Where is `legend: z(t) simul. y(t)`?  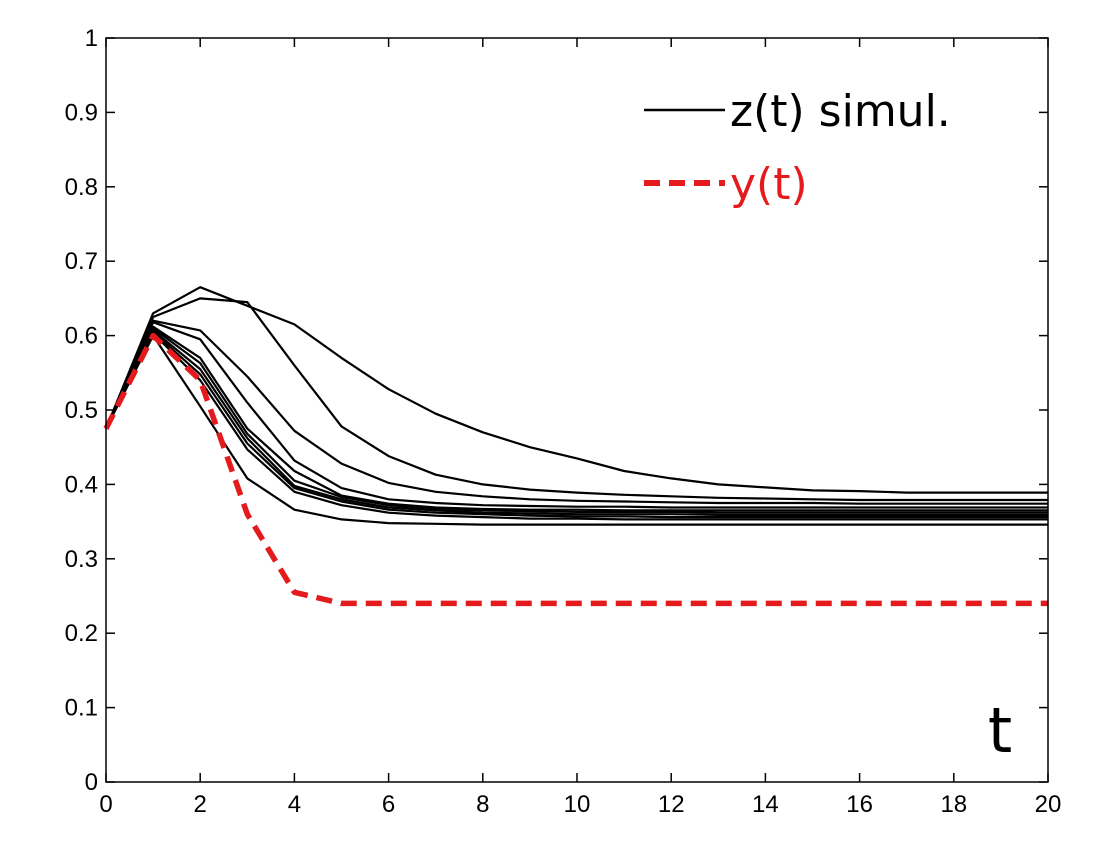
legend: z(t) simul. y(t) is located at coordinates (797, 148).